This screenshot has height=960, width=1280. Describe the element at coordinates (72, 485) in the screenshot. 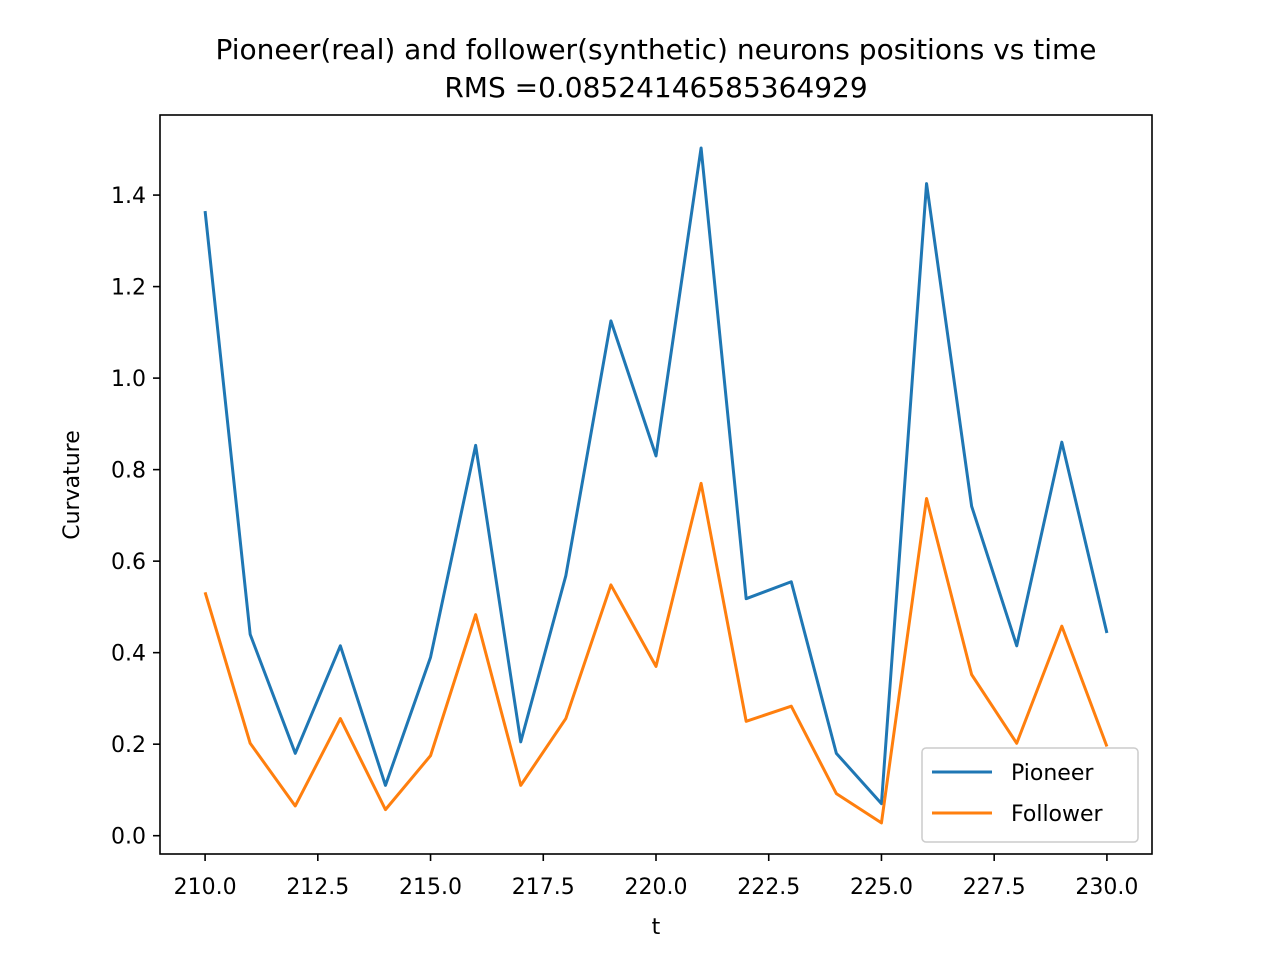

I see `y-axis-label: Curvature` at that location.